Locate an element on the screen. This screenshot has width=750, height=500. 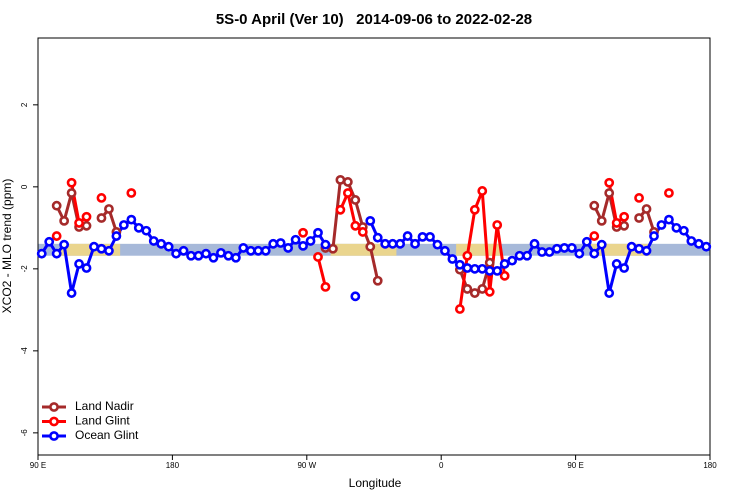
legend-label: Ocean Glint is located at coordinates (107, 435).